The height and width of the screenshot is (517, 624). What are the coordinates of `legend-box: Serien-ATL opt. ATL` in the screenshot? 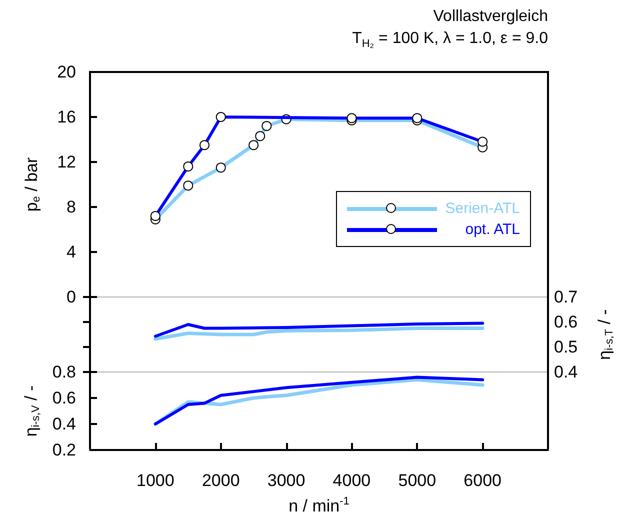 It's located at (433, 219).